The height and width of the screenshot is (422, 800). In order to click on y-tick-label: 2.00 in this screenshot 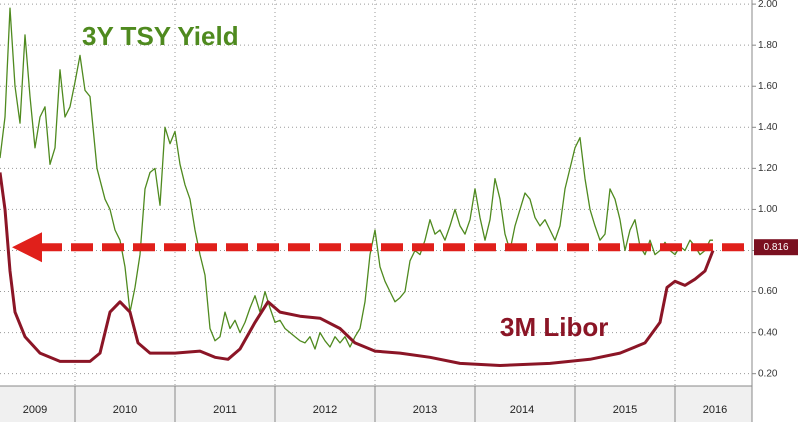, I will do `click(768, 5)`.